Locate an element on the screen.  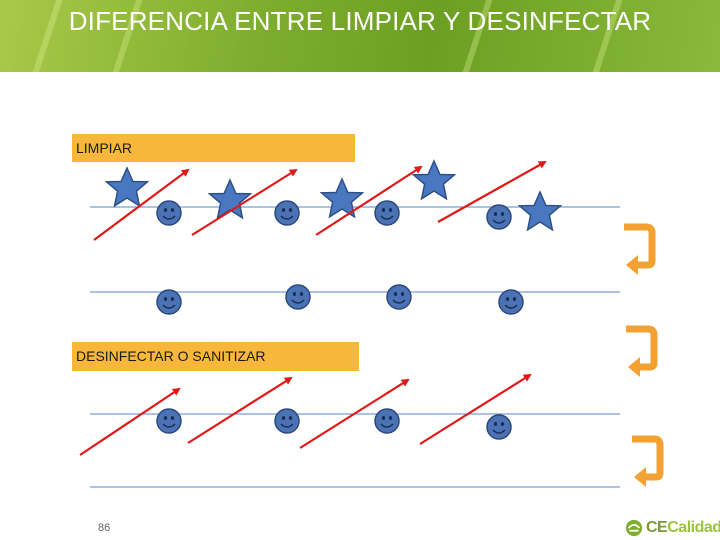
logo-text: CECalidad is located at coordinates (683, 528).